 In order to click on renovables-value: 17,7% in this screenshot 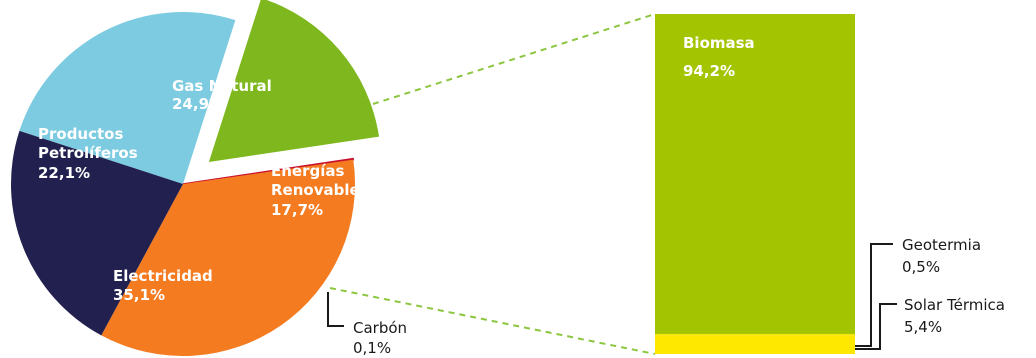, I will do `click(297, 210)`.